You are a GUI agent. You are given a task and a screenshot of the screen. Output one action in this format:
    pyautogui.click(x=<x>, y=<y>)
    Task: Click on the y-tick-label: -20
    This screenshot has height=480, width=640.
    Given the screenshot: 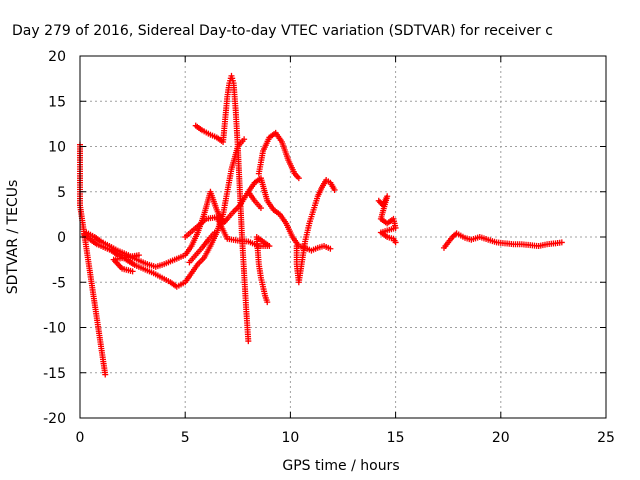 What is the action you would take?
    pyautogui.click(x=54, y=419)
    